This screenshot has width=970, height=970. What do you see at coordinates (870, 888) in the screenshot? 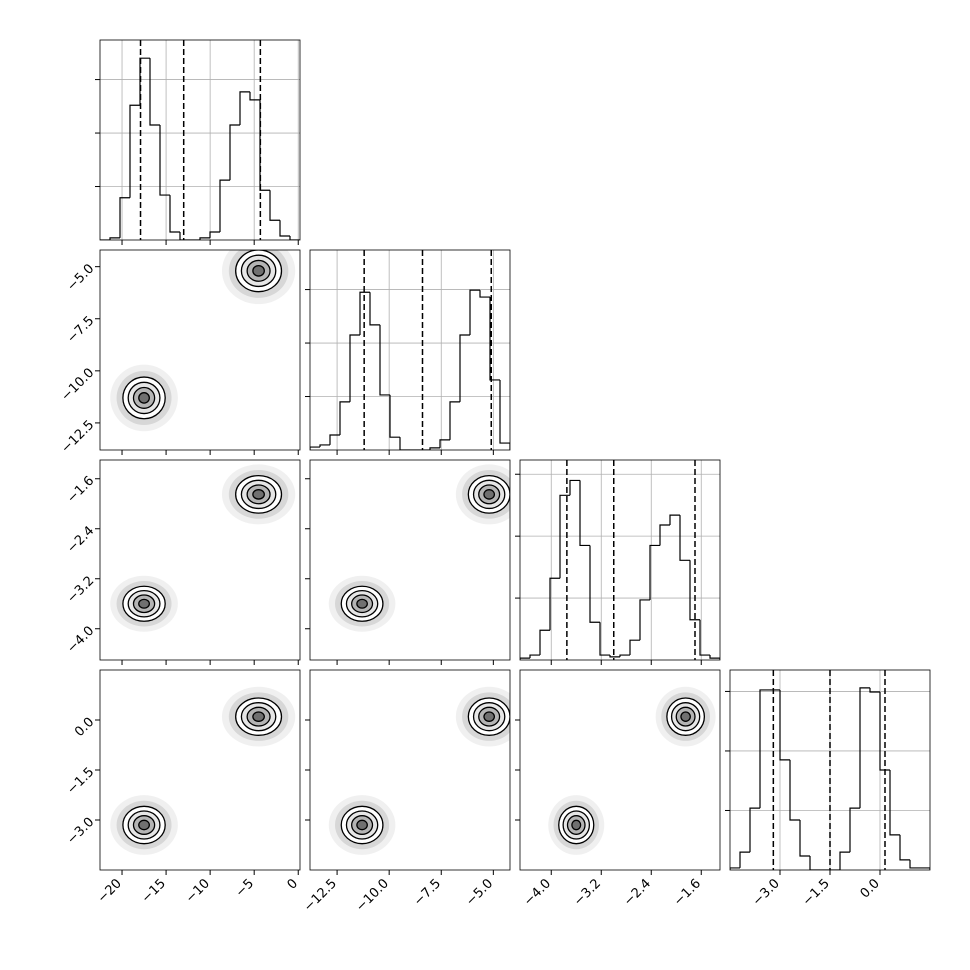
I see `x-tick-label: 0.0` at bounding box center [870, 888].